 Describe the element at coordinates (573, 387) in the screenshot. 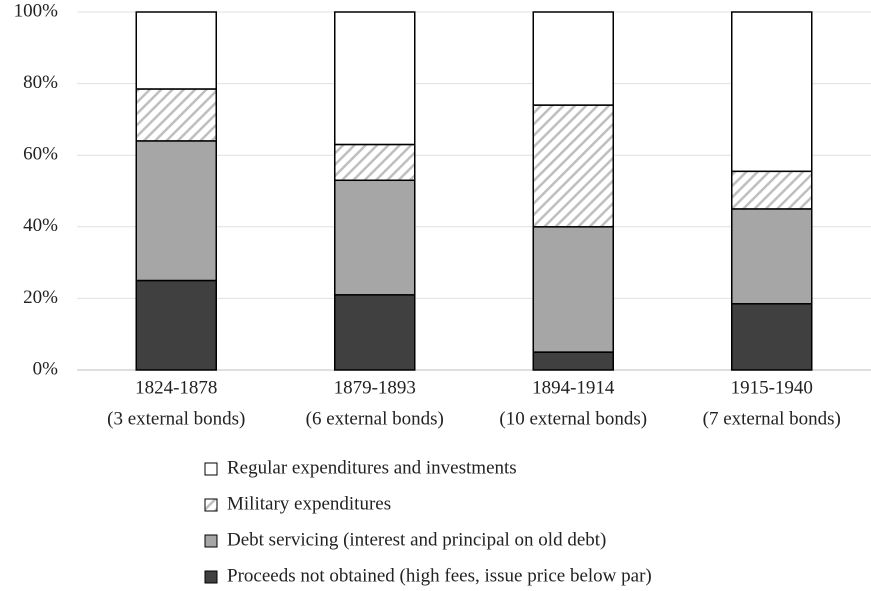

I see `x-tick-label: 1894-1914` at that location.